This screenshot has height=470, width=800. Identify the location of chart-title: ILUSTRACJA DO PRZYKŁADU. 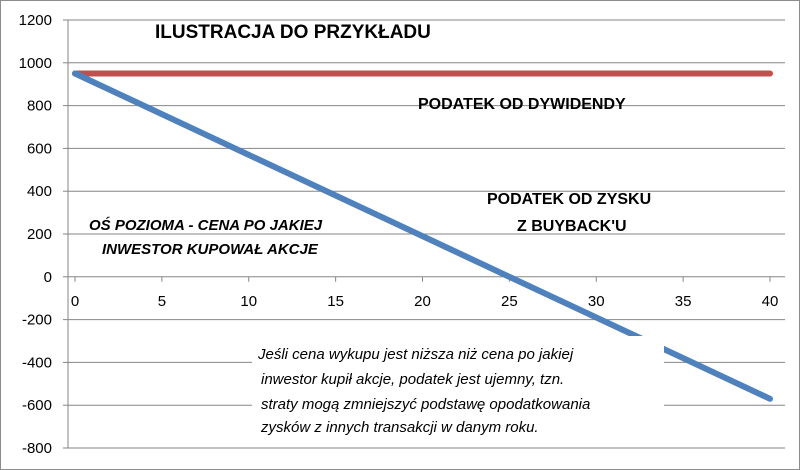
(293, 32).